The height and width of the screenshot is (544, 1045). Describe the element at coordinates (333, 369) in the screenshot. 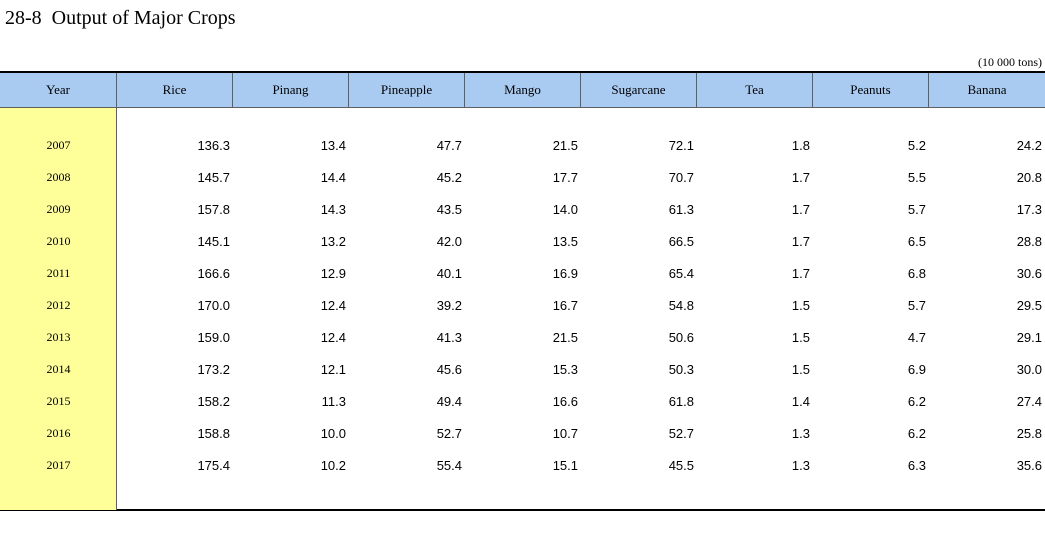

I see `value-cell: 12.1` at that location.